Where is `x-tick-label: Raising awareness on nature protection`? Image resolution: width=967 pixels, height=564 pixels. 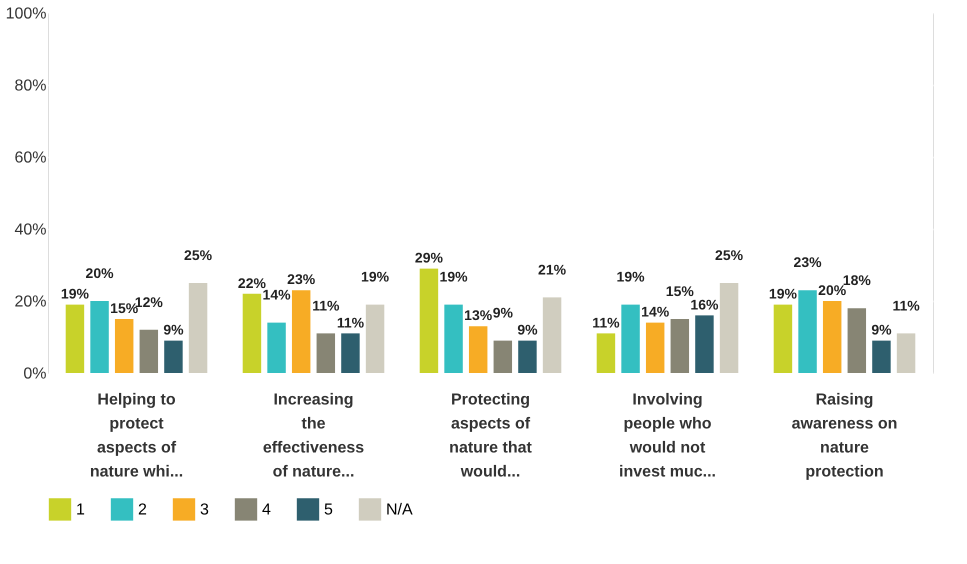
x-tick-label: Raising awareness on nature protection is located at coordinates (845, 436).